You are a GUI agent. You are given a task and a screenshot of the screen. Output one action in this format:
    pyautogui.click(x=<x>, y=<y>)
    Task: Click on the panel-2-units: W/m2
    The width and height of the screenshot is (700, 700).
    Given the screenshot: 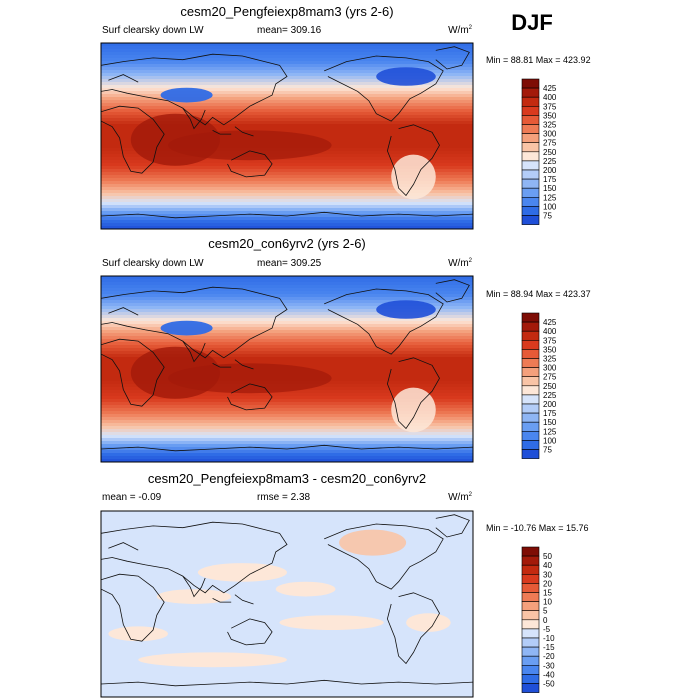 What is the action you would take?
    pyautogui.click(x=460, y=263)
    